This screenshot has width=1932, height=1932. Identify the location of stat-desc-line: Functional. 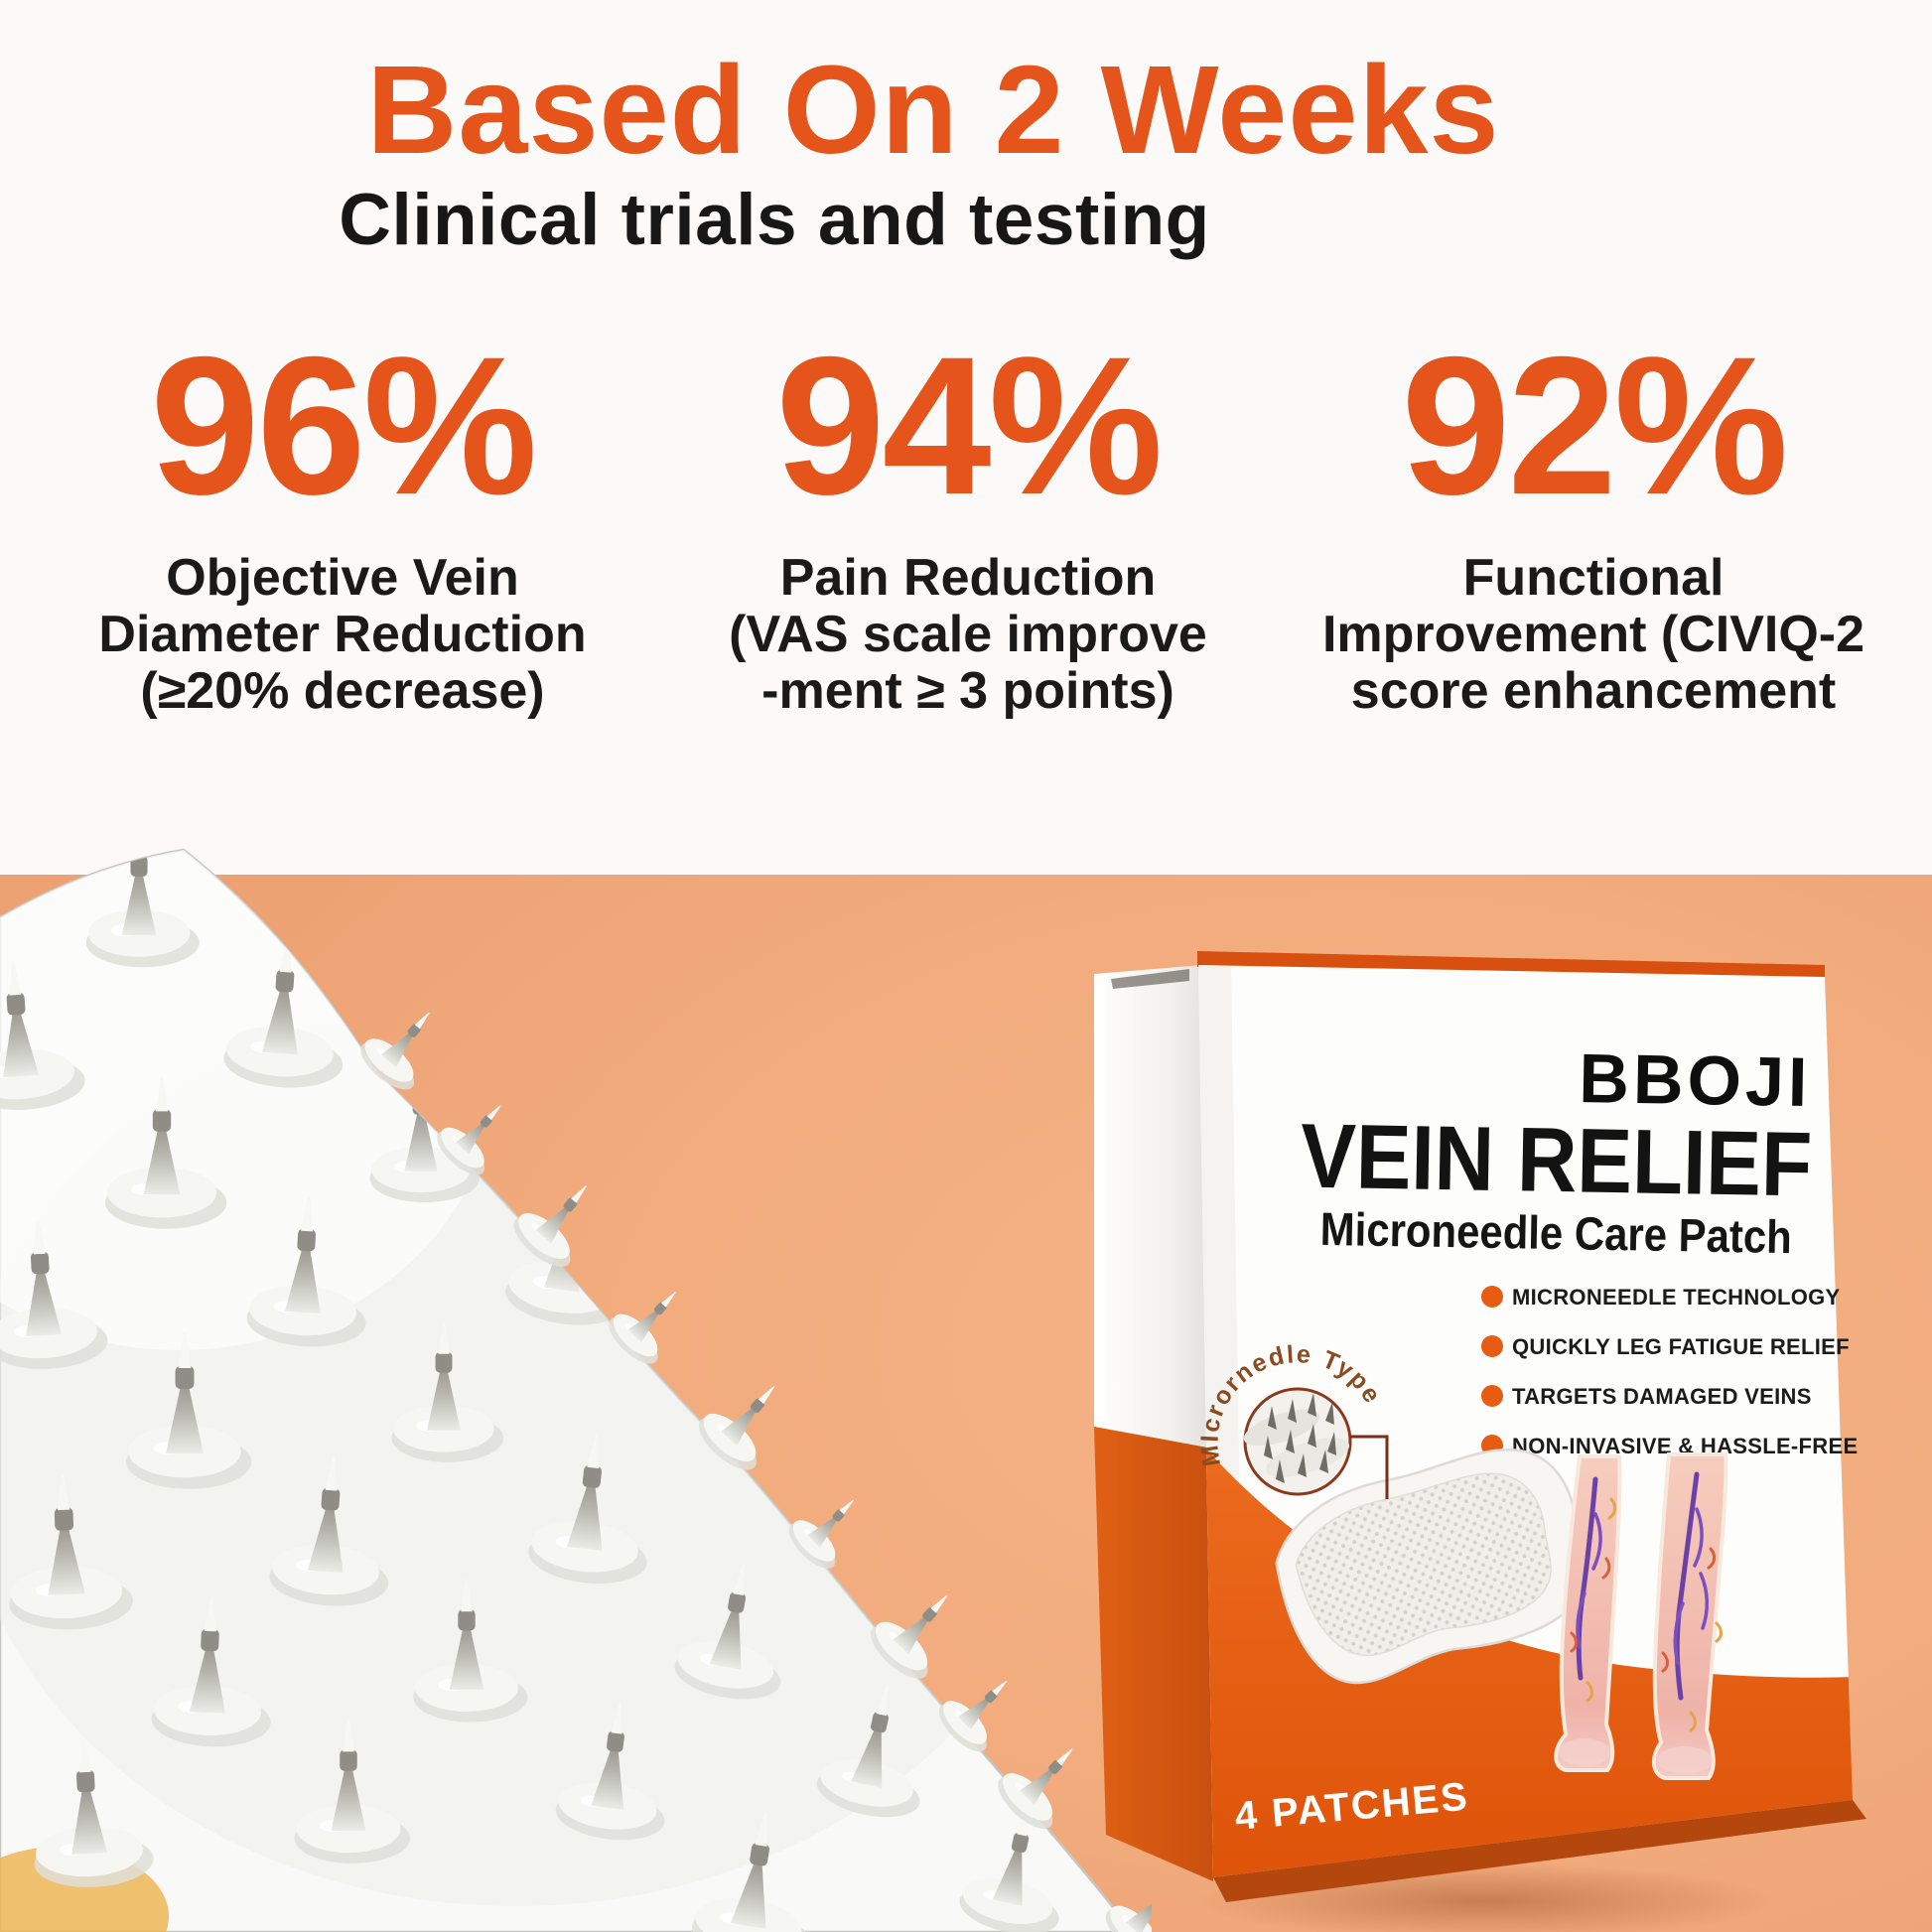
(1594, 578).